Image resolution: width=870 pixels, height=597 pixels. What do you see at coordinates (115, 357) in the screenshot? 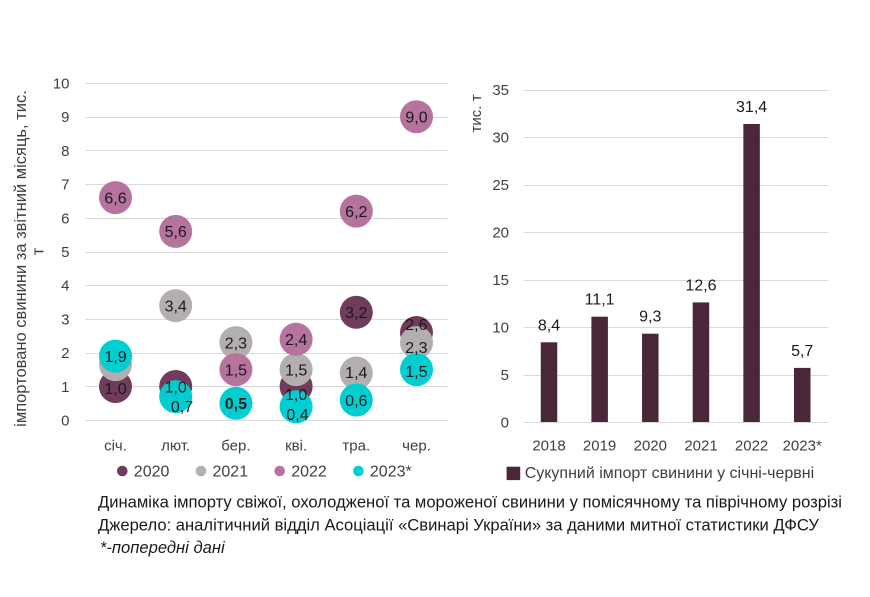
I see `svg-text: 1,9` at bounding box center [115, 357].